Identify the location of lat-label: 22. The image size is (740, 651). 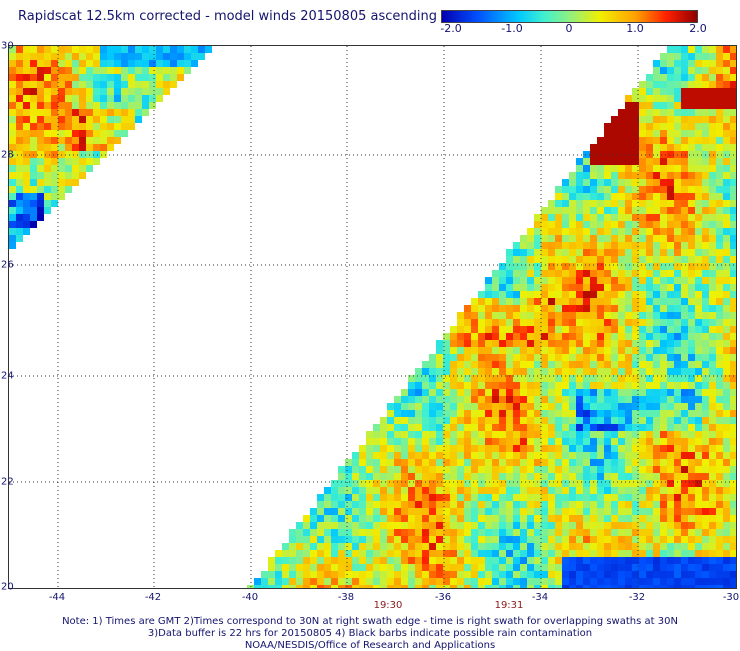
(7, 482).